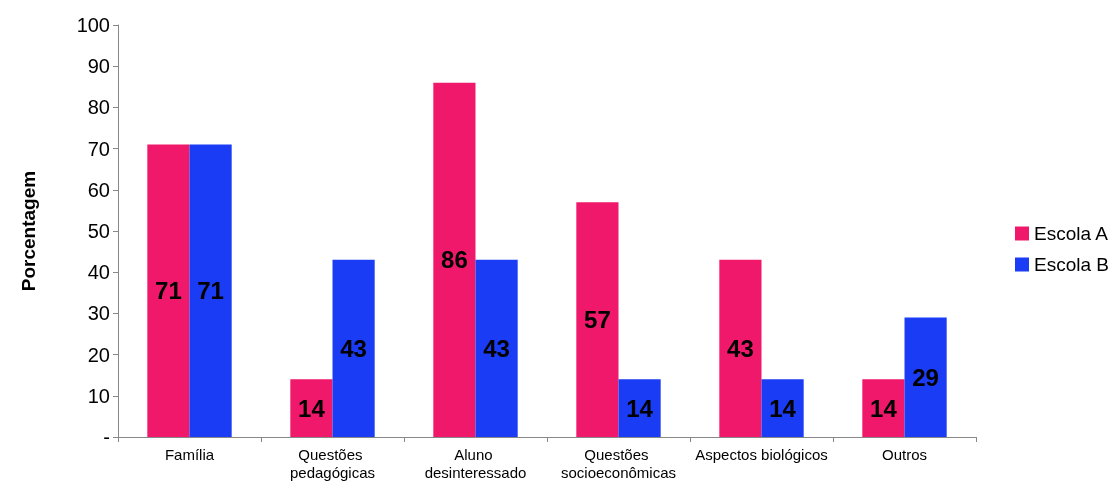 The height and width of the screenshot is (498, 1114). I want to click on y-tick-label: 70, so click(98, 148).